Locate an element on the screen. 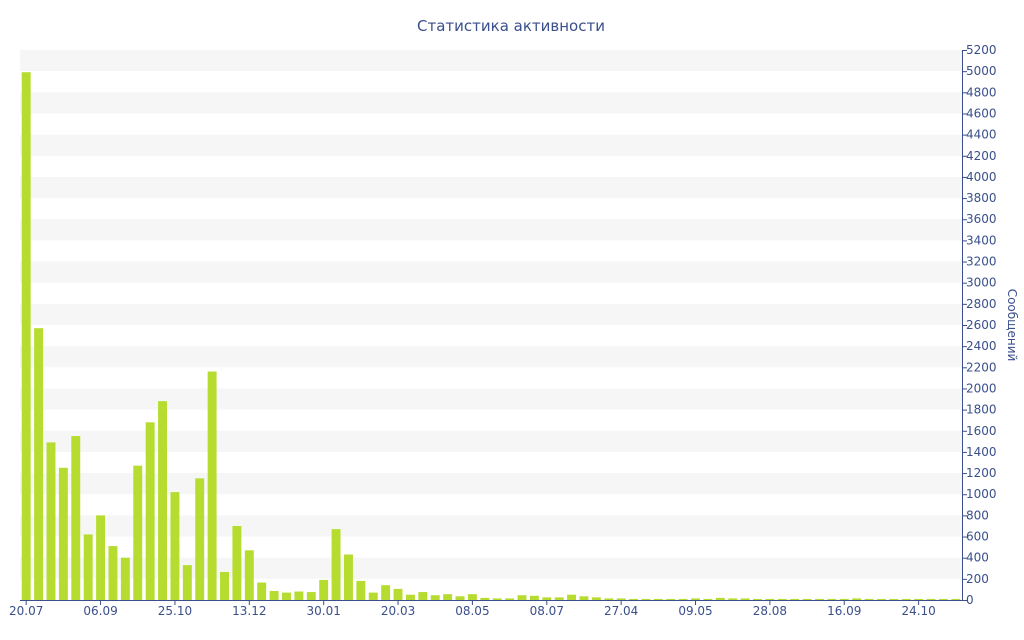  y-tick-label: 3800 is located at coordinates (981, 198).